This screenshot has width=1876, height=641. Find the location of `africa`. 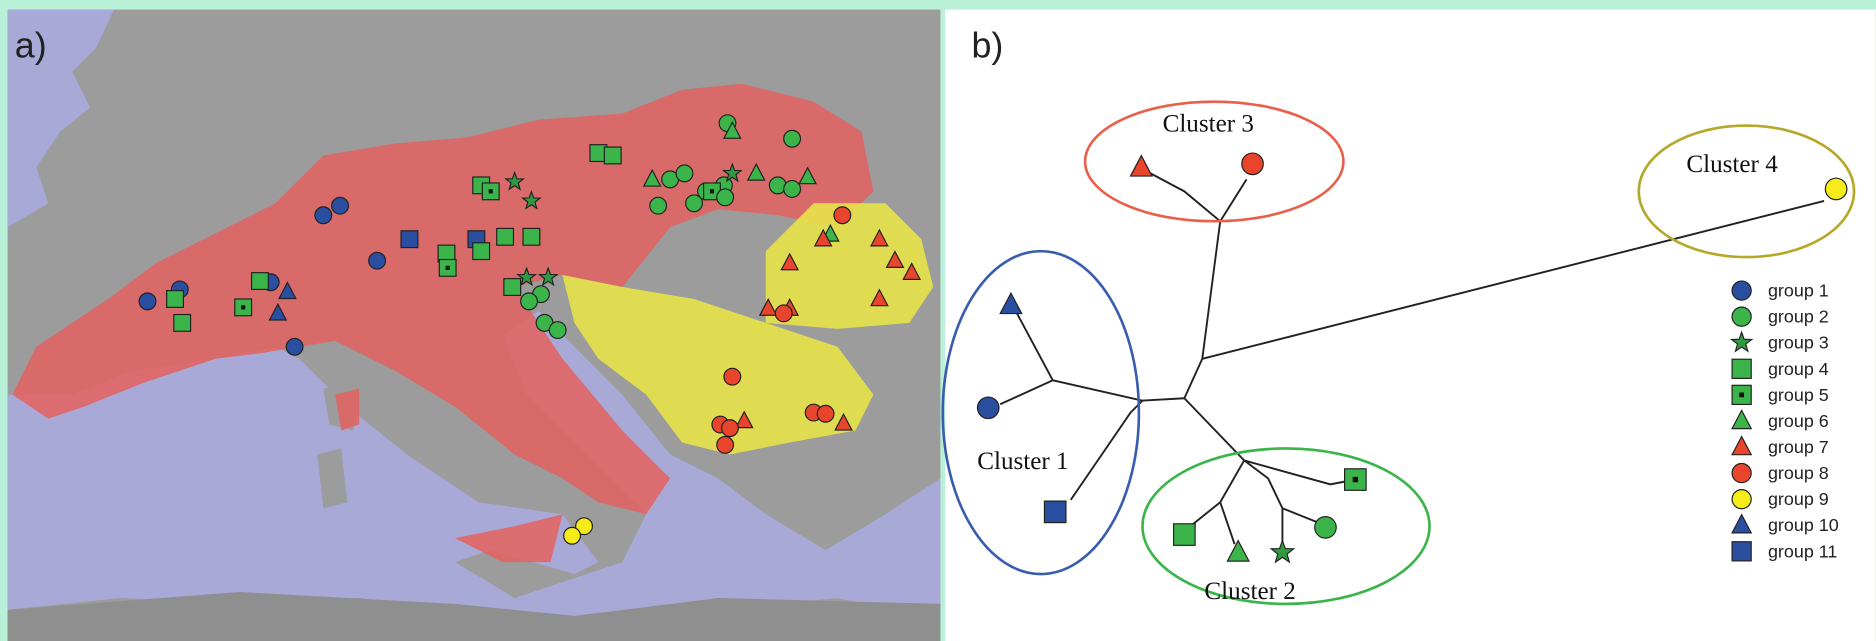

africa is located at coordinates (474, 616).